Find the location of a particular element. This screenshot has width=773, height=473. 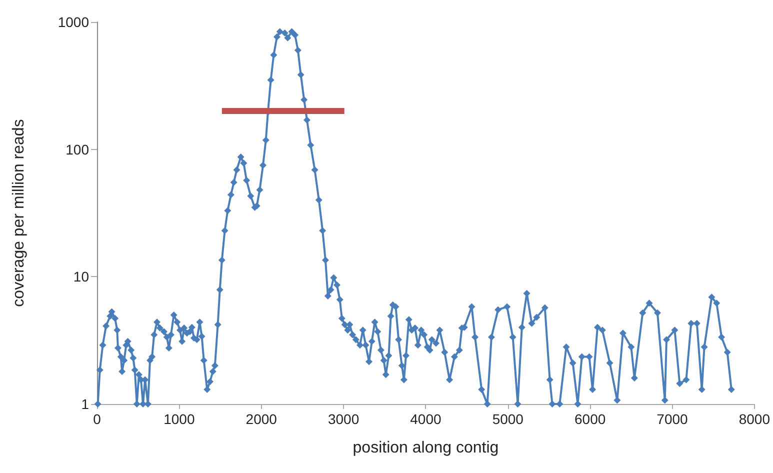

x-tick-label: 5000 is located at coordinates (508, 419).